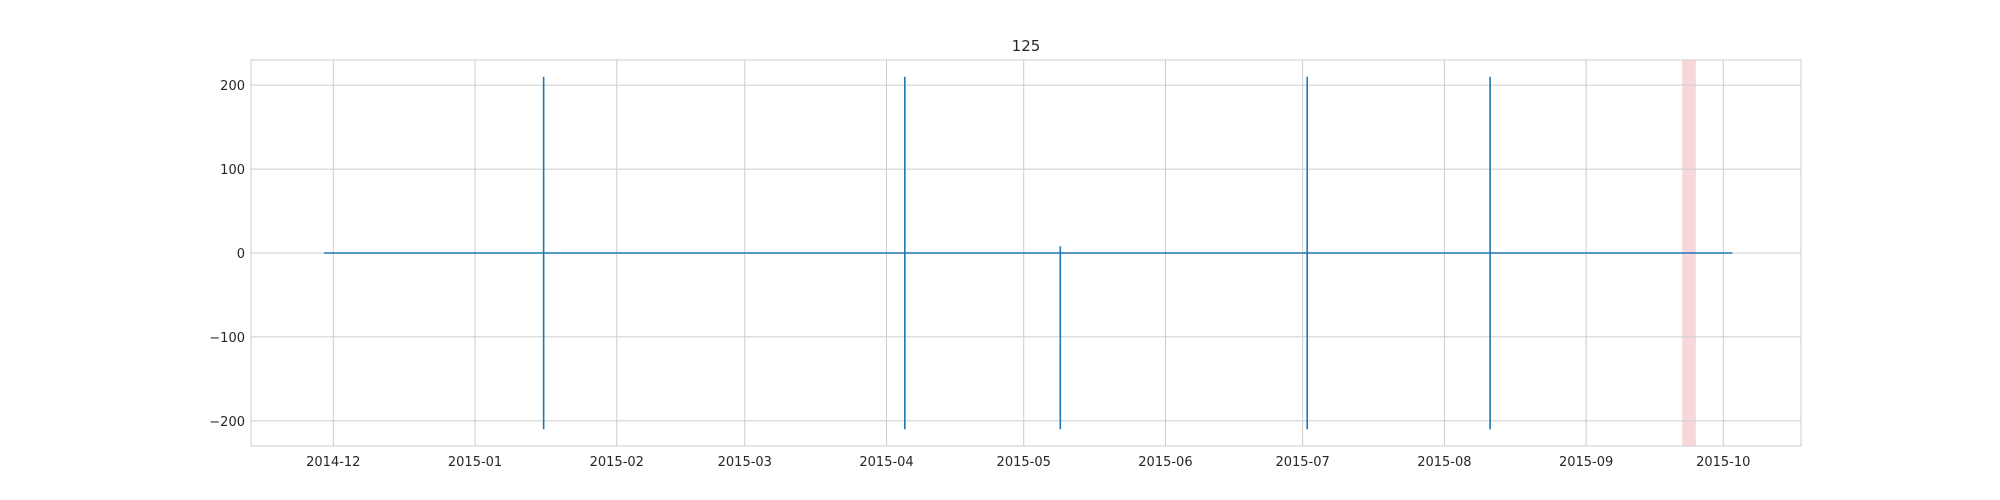 This screenshot has height=500, width=2000. What do you see at coordinates (1302, 462) in the screenshot?
I see `x-tick-label: 2015-07` at bounding box center [1302, 462].